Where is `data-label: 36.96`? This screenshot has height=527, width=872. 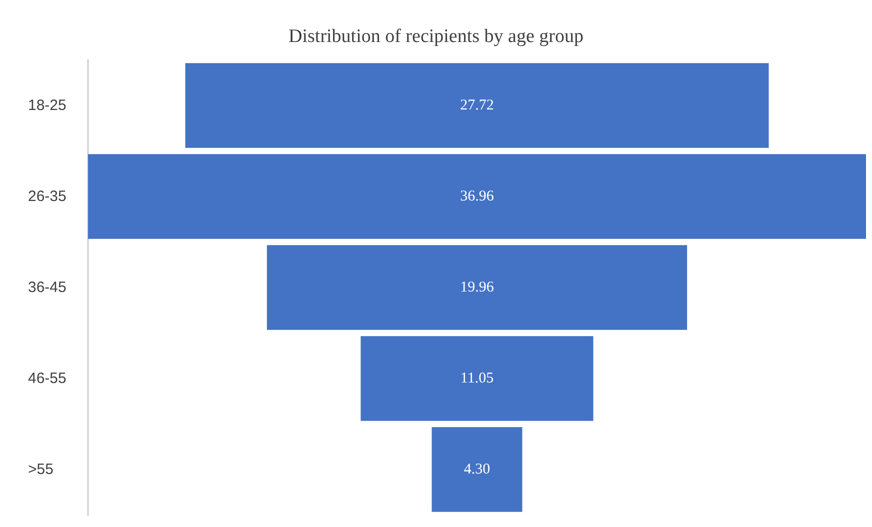 data-label: 36.96 is located at coordinates (477, 196).